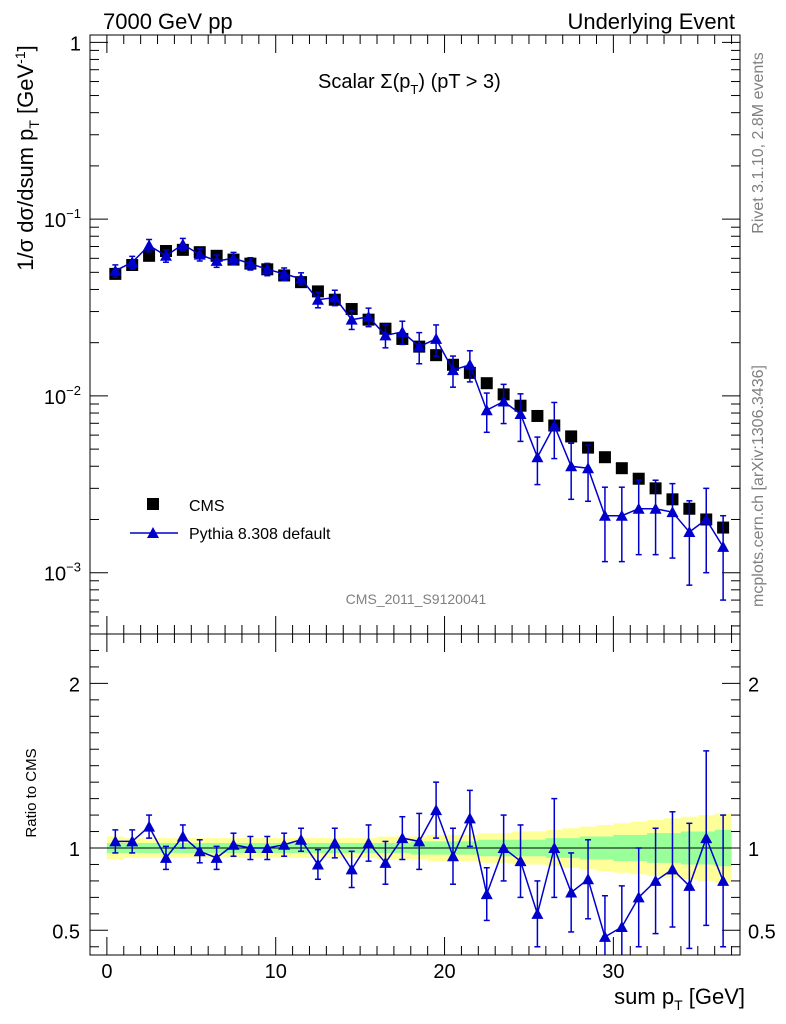 The height and width of the screenshot is (1024, 786). What do you see at coordinates (260, 534) in the screenshot?
I see `legend-pythia-label: Pythia 8.308 default` at bounding box center [260, 534].